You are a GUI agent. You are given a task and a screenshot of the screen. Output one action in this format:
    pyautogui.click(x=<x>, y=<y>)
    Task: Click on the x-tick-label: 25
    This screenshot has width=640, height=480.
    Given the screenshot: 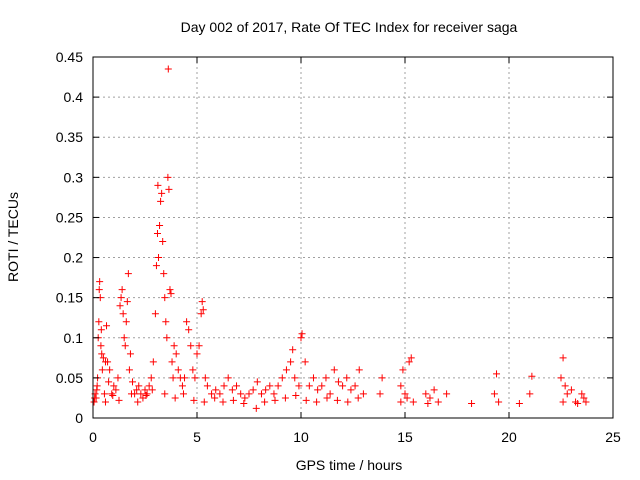 What is the action you would take?
    pyautogui.click(x=613, y=437)
    